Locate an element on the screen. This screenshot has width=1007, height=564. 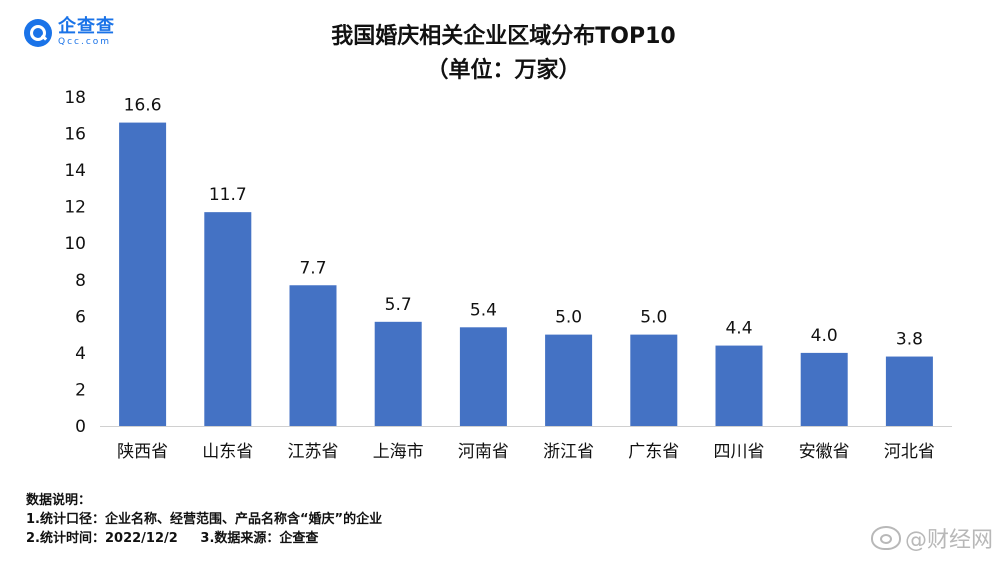
y-tick-label: 14 is located at coordinates (75, 171).